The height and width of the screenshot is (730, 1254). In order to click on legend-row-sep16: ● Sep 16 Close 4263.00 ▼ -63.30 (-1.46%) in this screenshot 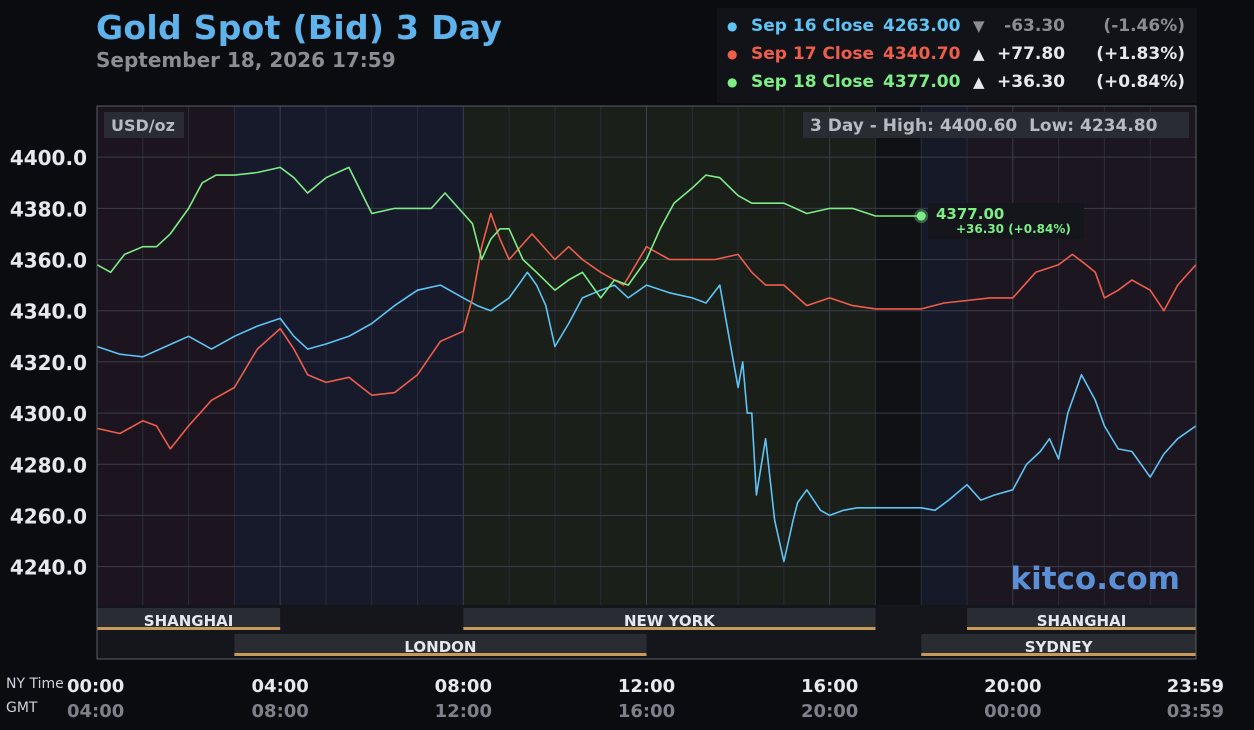, I will do `click(957, 29)`.